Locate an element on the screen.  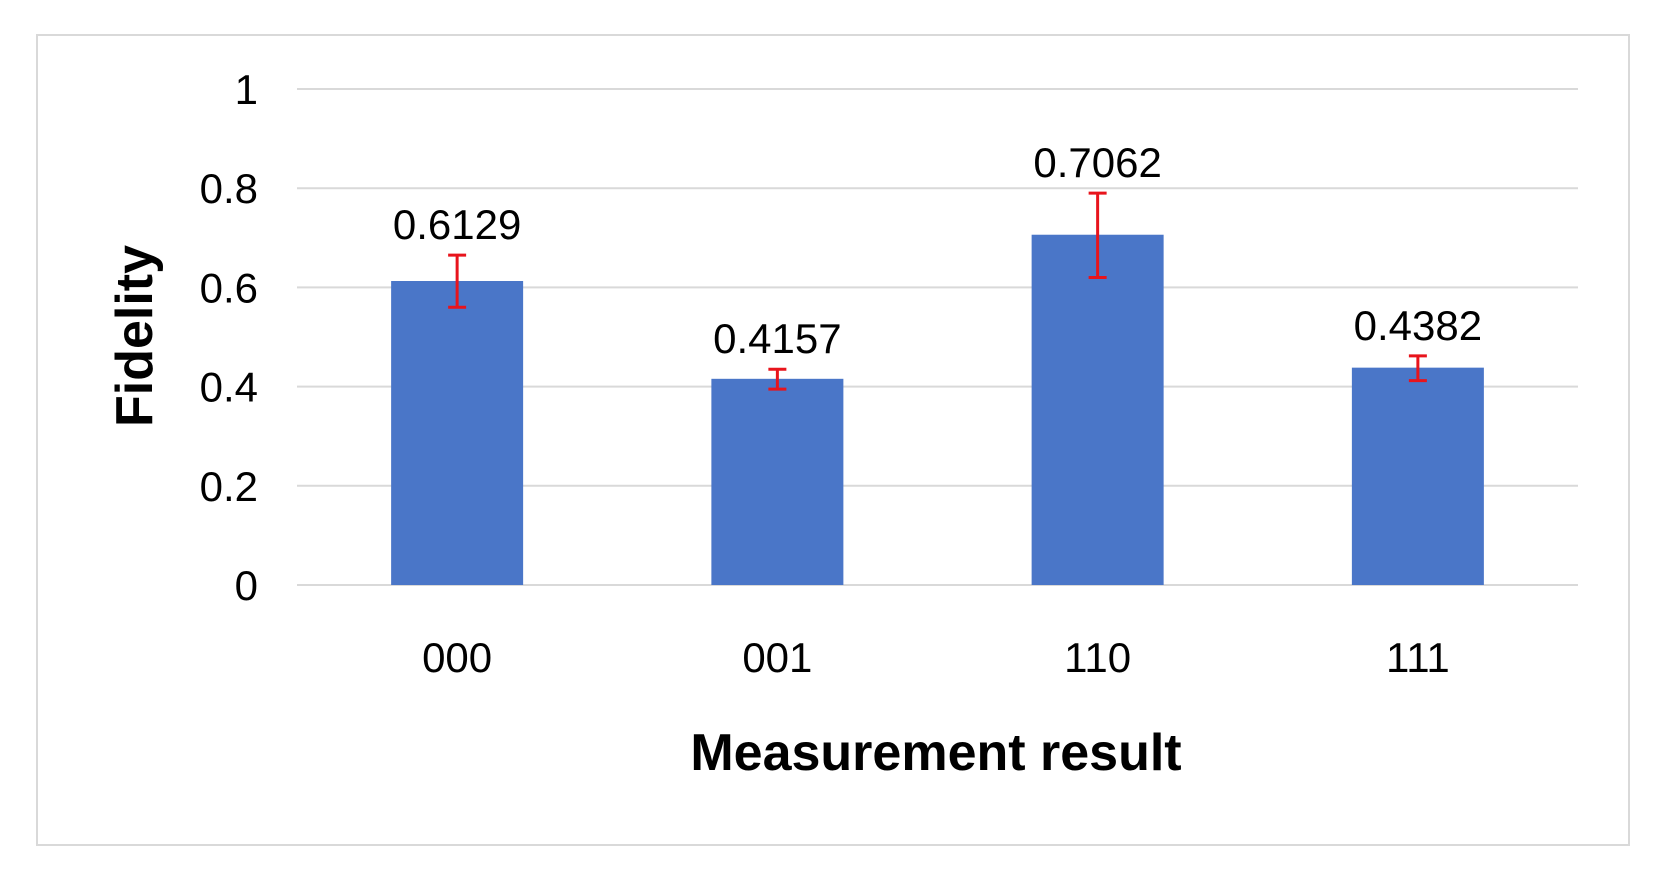
y-tick-label: 0.8 is located at coordinates (229, 188).